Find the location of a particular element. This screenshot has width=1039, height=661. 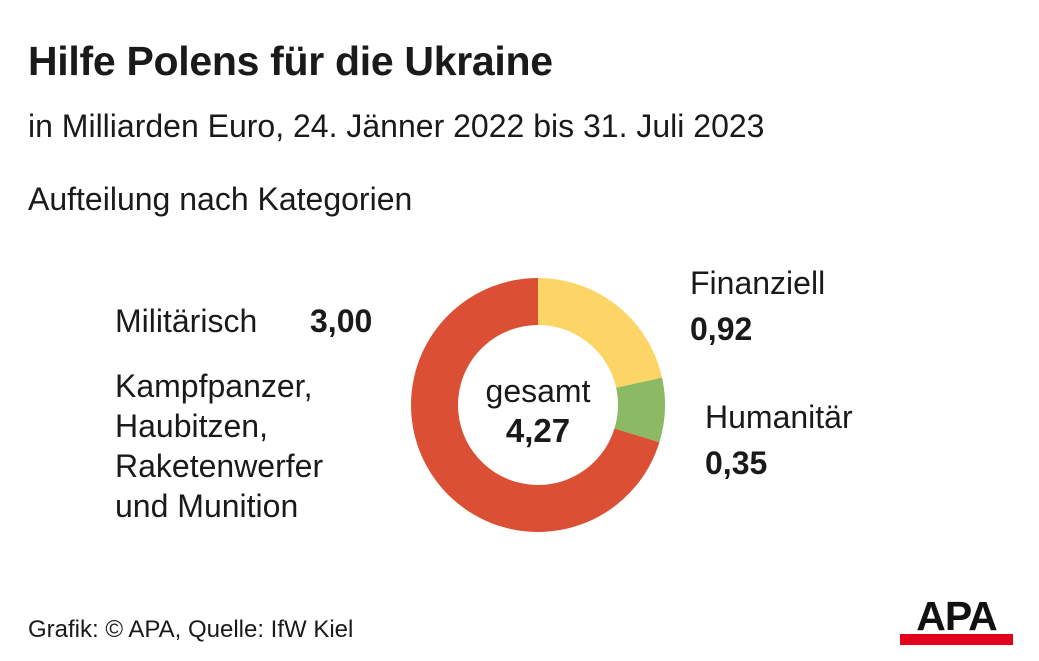

center-label: gesamt is located at coordinates (538, 391).